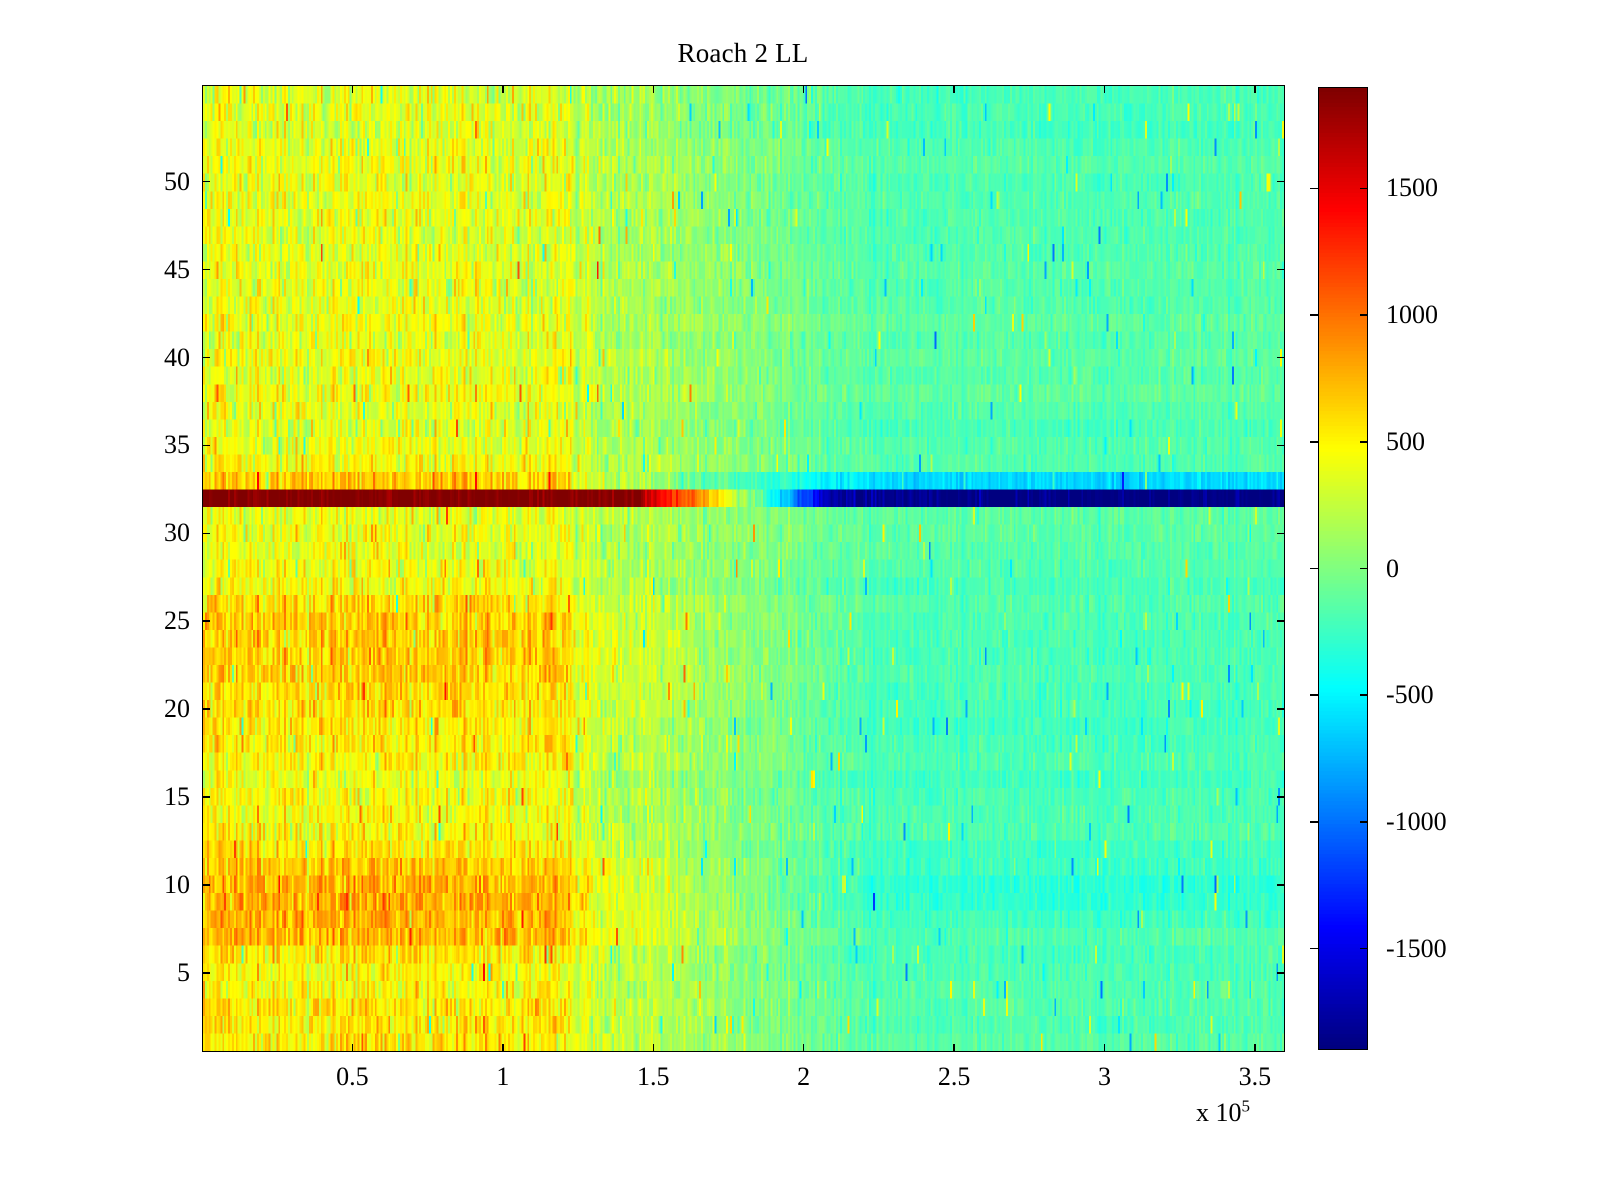 This screenshot has height=1200, width=1600. Describe the element at coordinates (1412, 315) in the screenshot. I see `colorbar-tick-label: 1000` at that location.